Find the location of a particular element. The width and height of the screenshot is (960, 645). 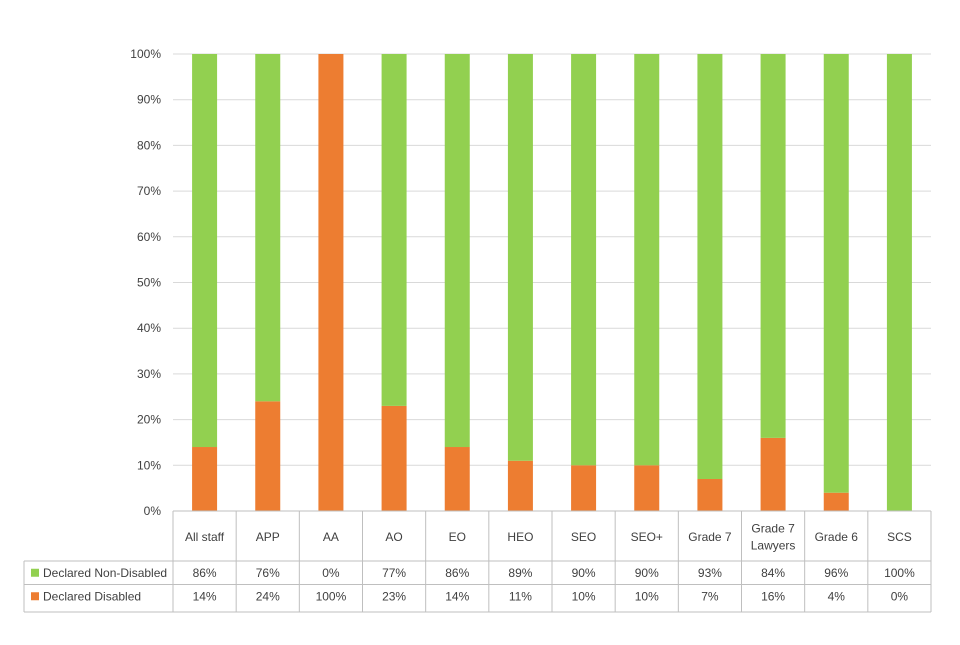

x-category-label: SEO is located at coordinates (583, 537).